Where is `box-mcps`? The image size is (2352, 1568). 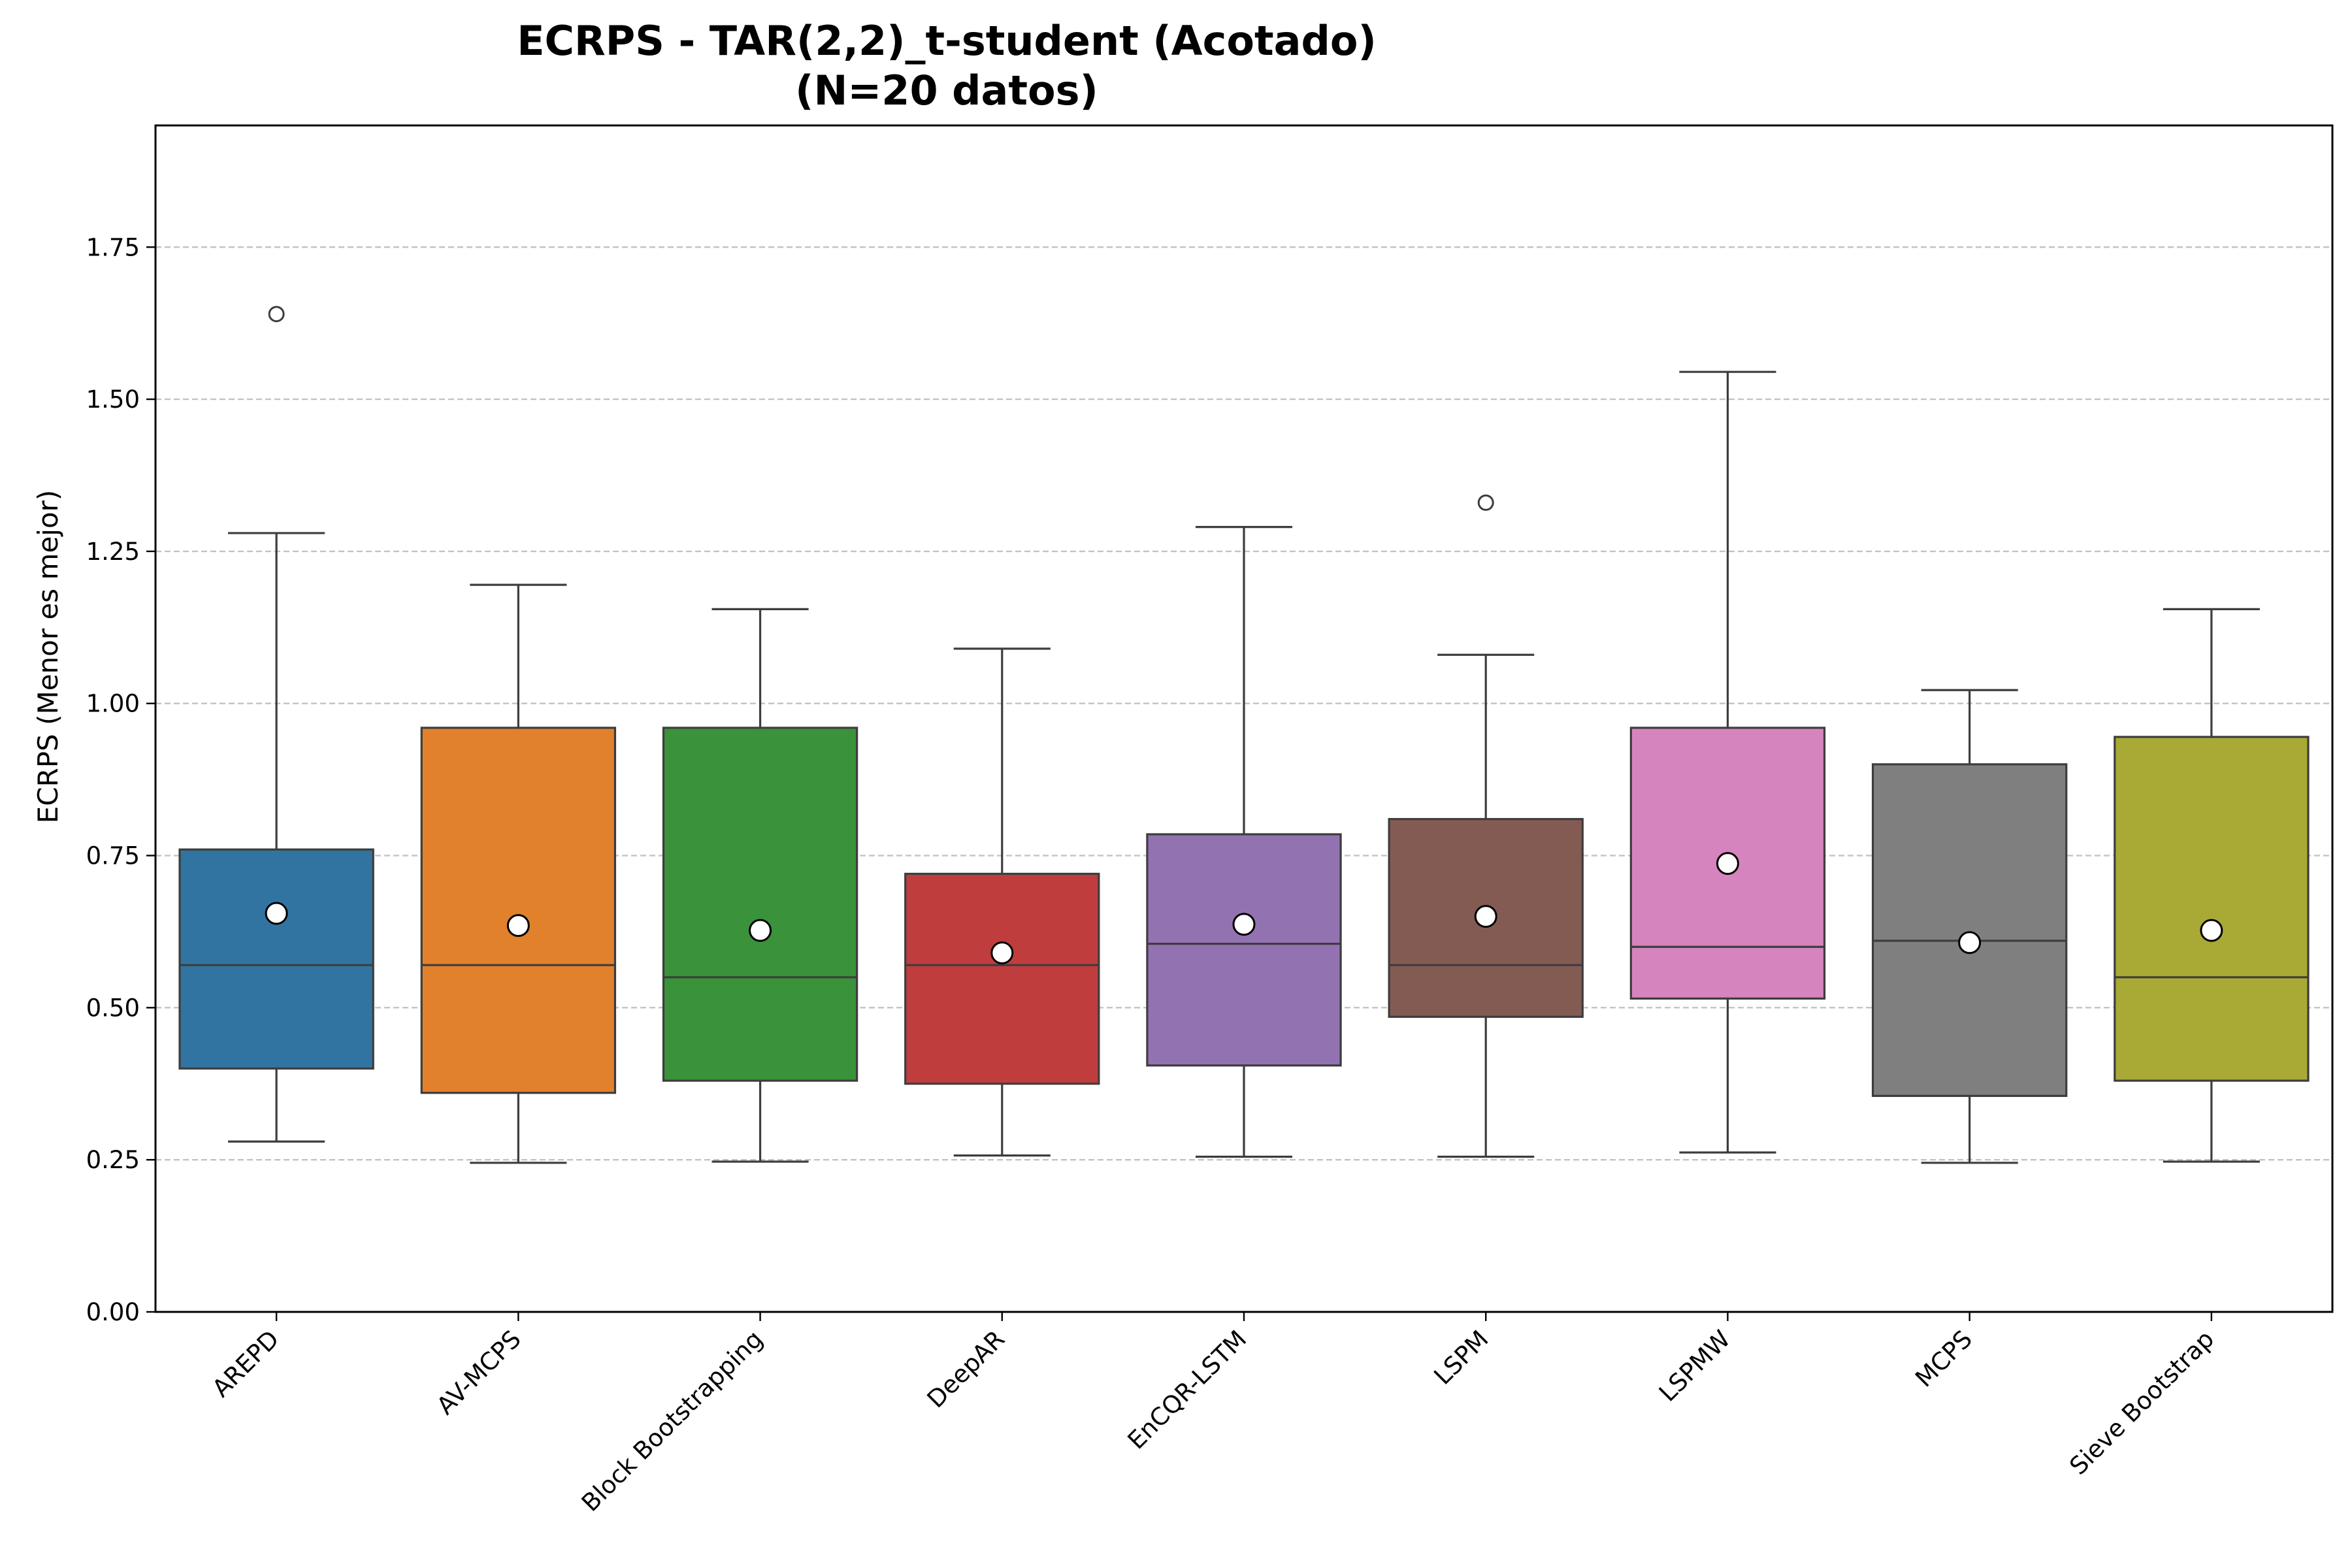
box-mcps is located at coordinates (1969, 926).